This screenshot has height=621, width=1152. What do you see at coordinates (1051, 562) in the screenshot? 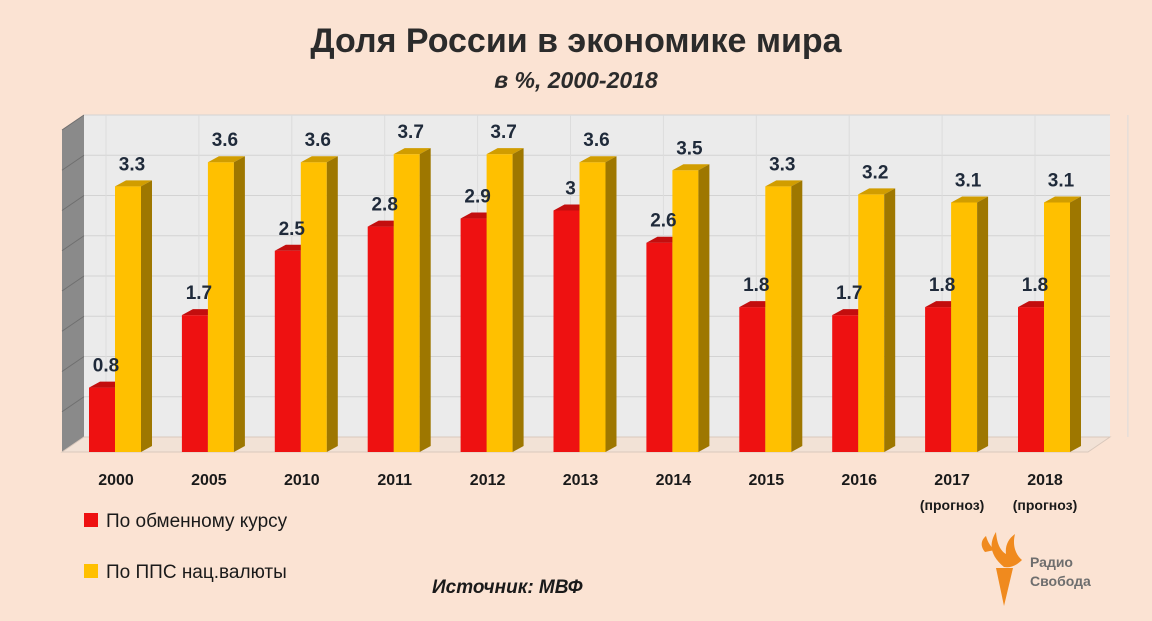
I see `logo-line1: Радио` at bounding box center [1051, 562].